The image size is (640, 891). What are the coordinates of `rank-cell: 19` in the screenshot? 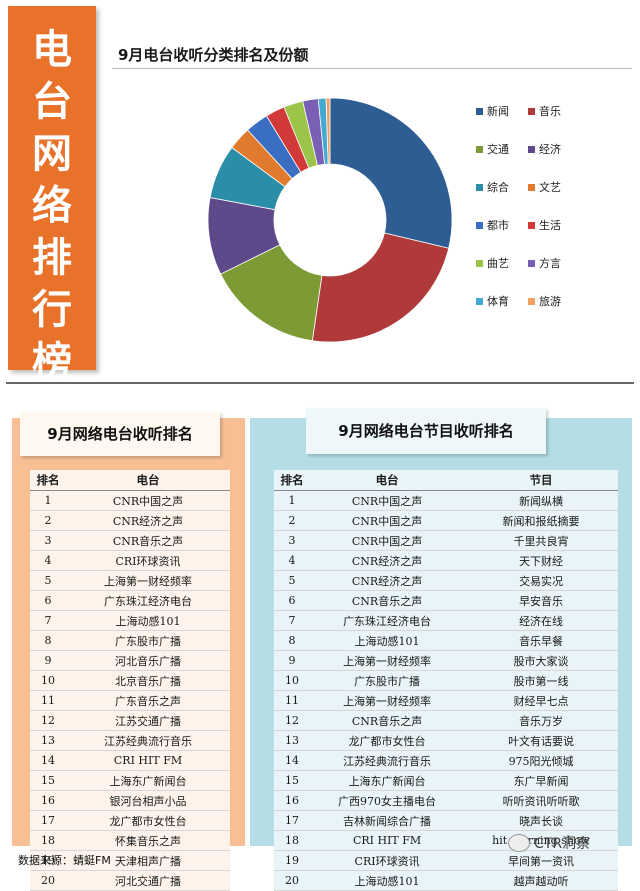 It's located at (292, 860).